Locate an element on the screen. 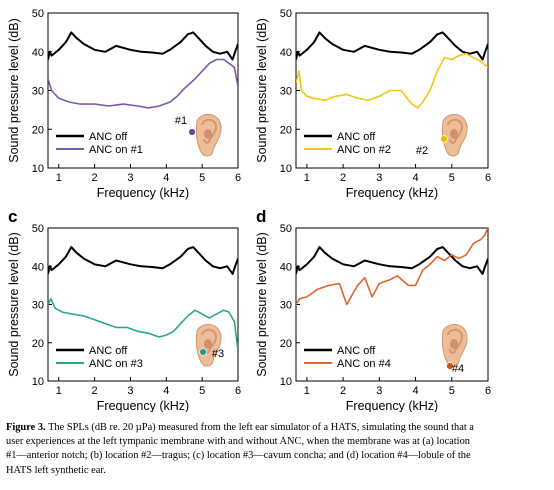 The height and width of the screenshot is (490, 554). legend-label: ANC on #3 is located at coordinates (116, 364).